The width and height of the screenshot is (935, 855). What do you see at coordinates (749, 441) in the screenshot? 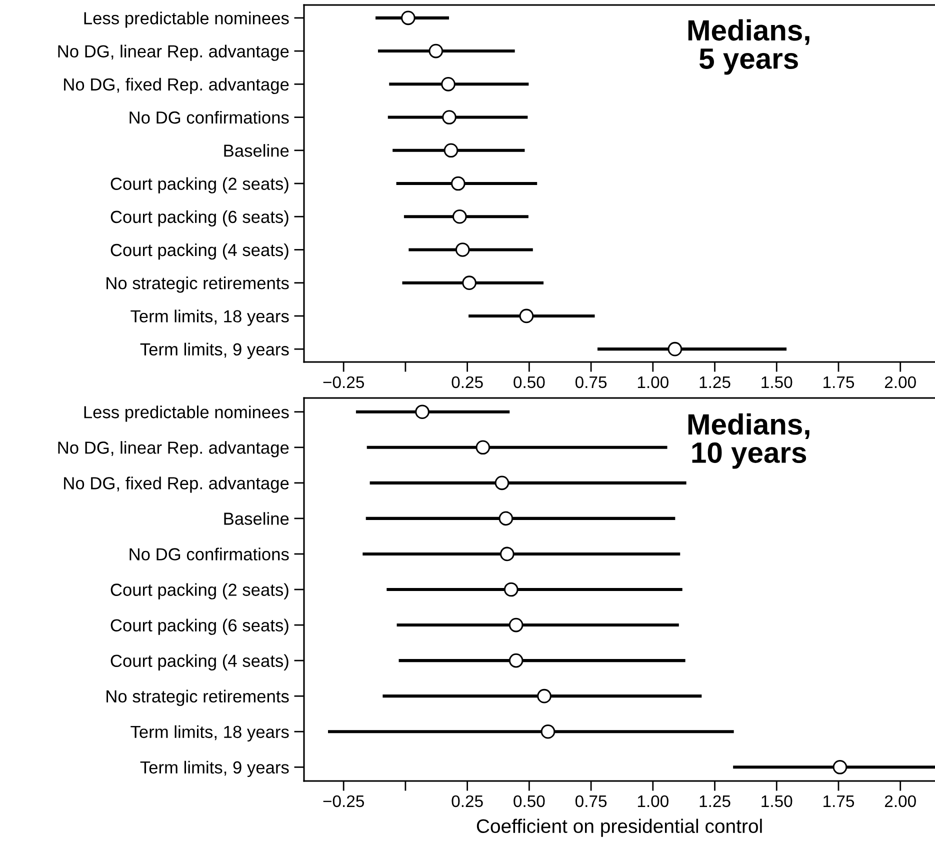
I see `text: Medians, 10 years` at bounding box center [749, 441].